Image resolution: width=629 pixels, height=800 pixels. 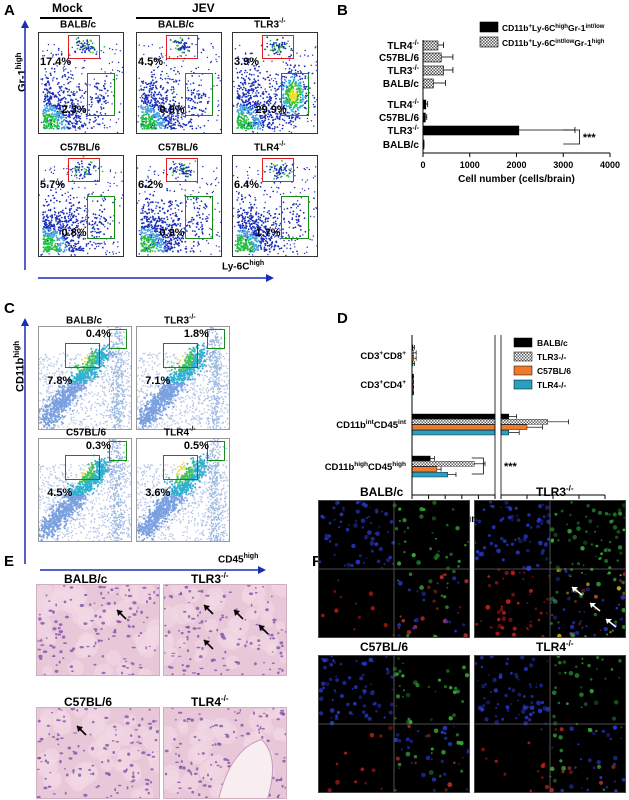 I want to click on category-label: CD11bhighCD45high, so click(x=365, y=467).